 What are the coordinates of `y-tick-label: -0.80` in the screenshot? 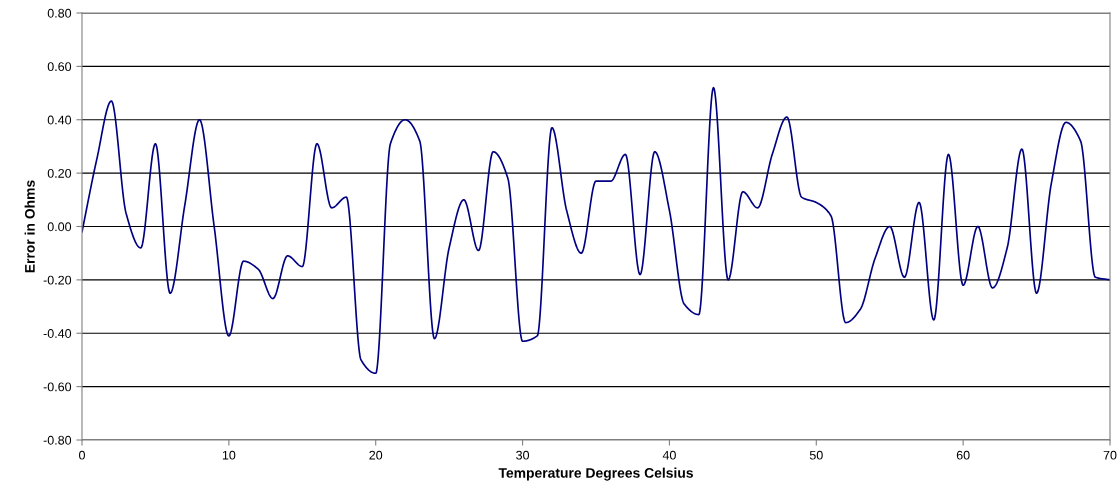 It's located at (57, 440).